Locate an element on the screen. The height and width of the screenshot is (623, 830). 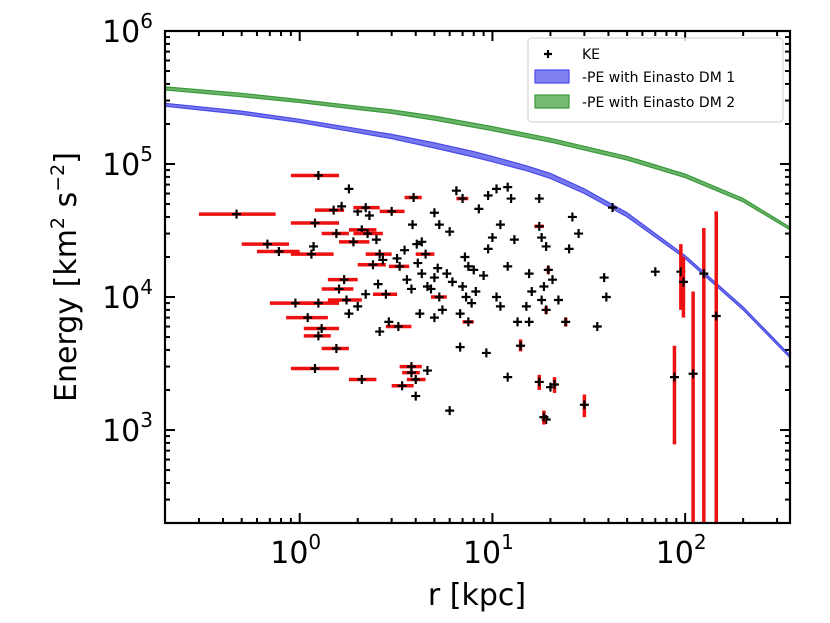
legend-dm2-label: -PE with Einasto DM 2 is located at coordinates (658, 103).